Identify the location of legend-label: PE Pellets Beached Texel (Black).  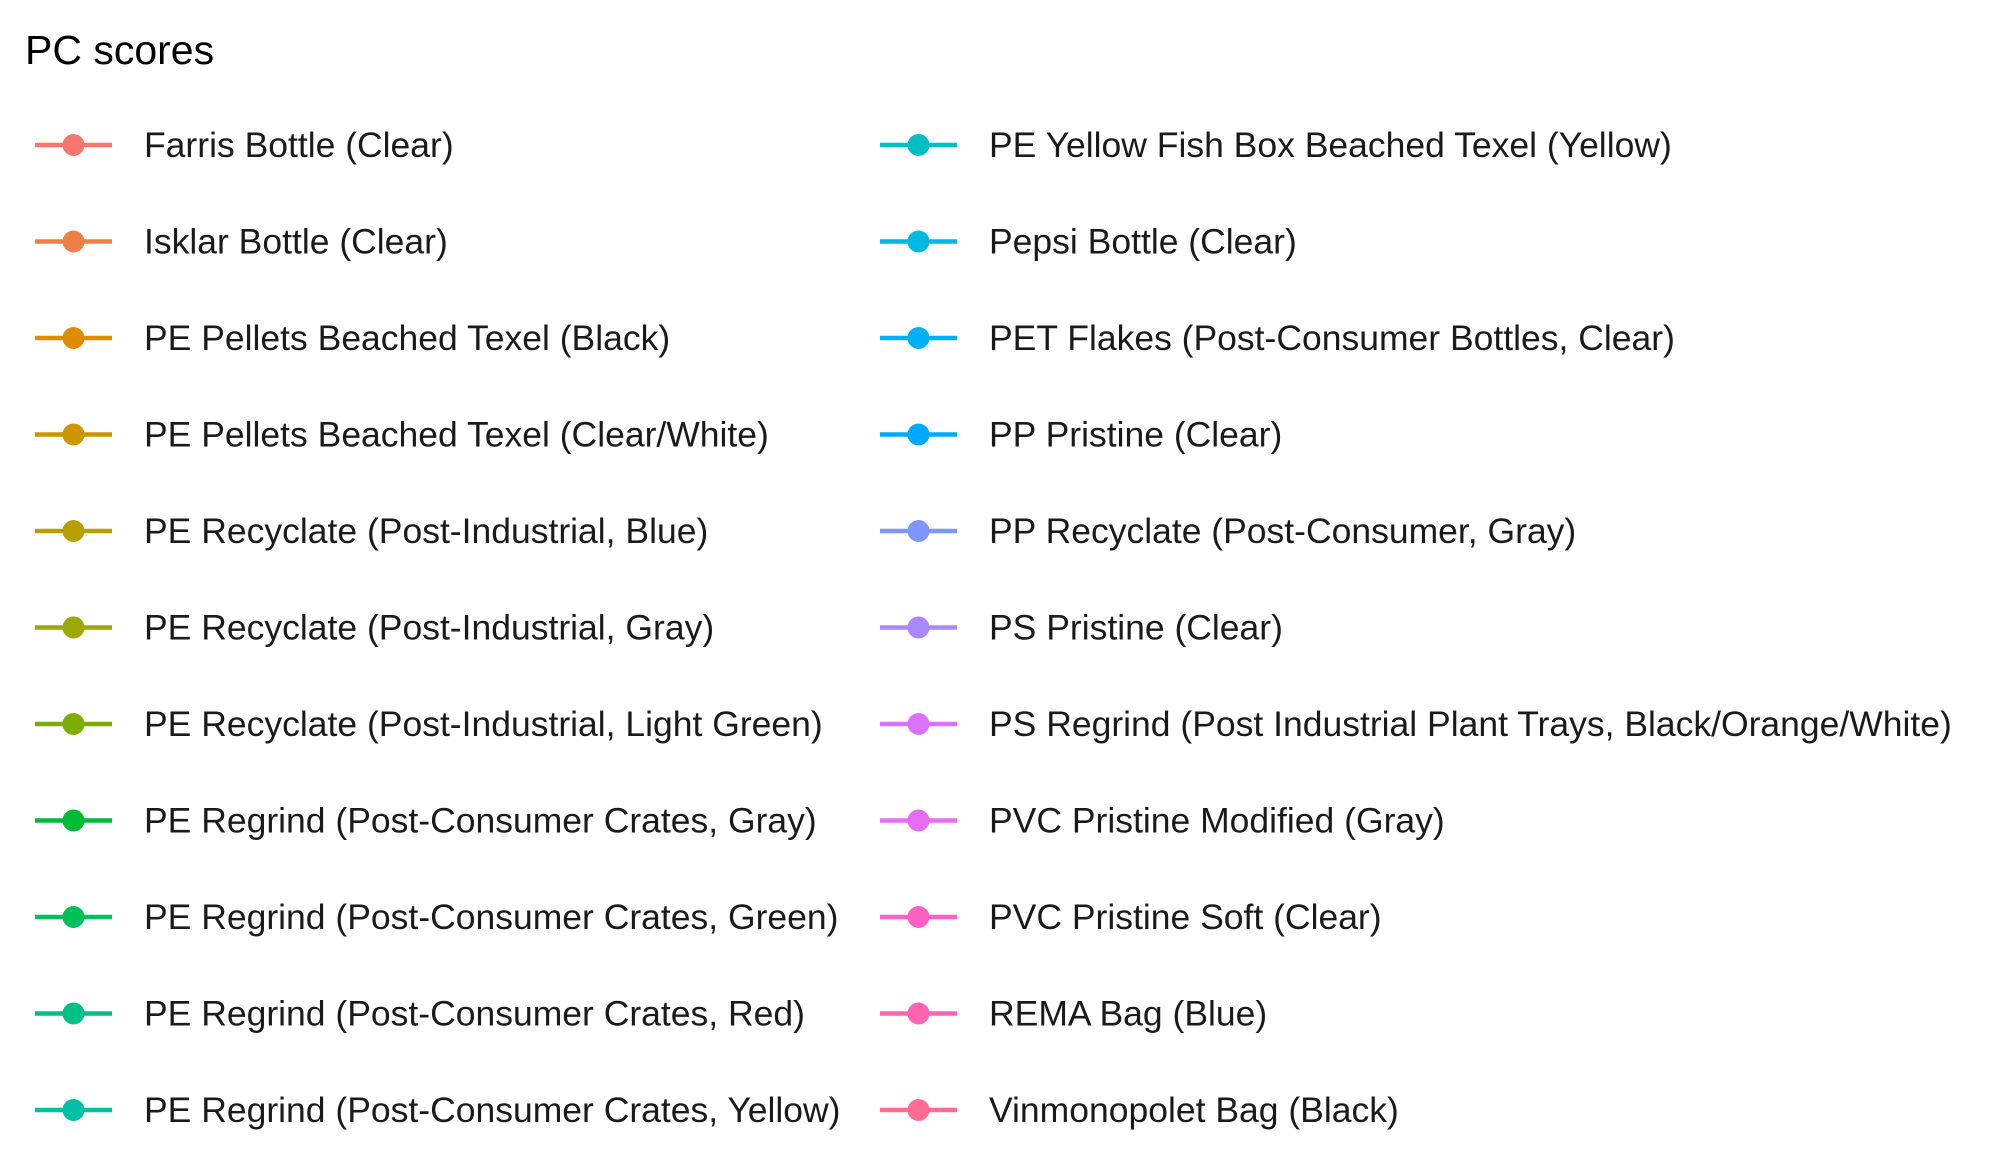
(407, 338).